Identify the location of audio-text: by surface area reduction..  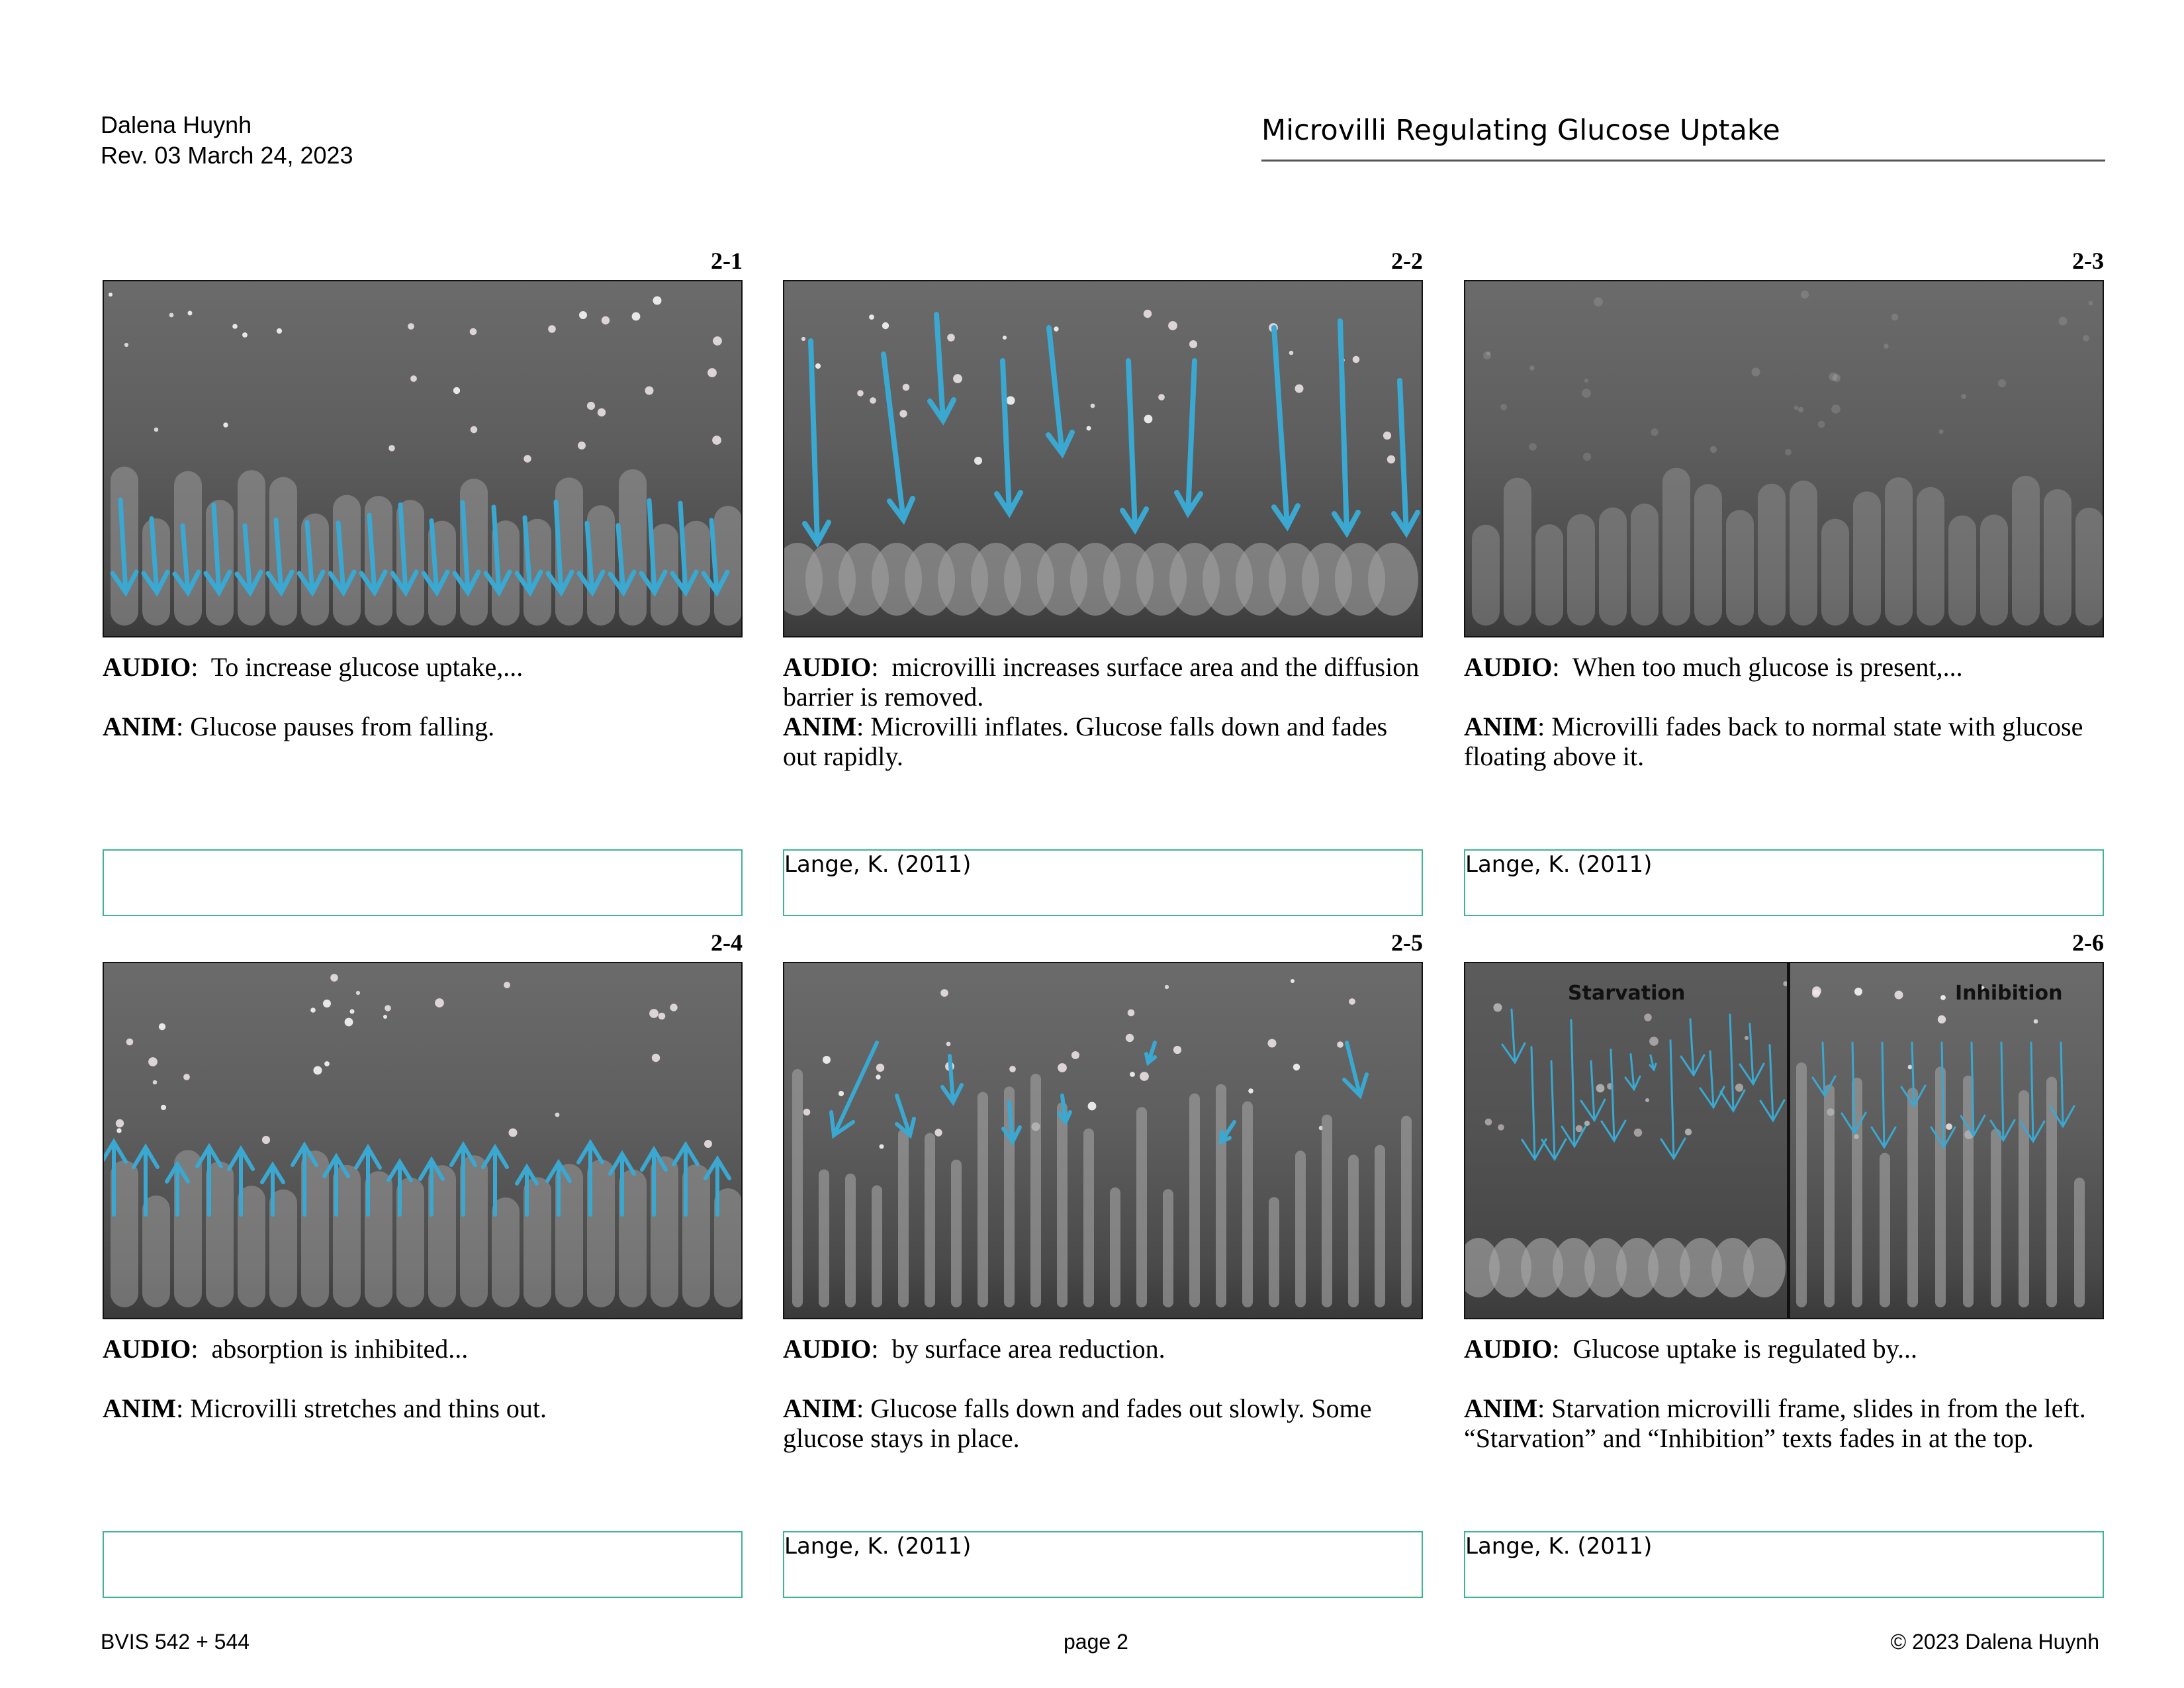
(1028, 1349).